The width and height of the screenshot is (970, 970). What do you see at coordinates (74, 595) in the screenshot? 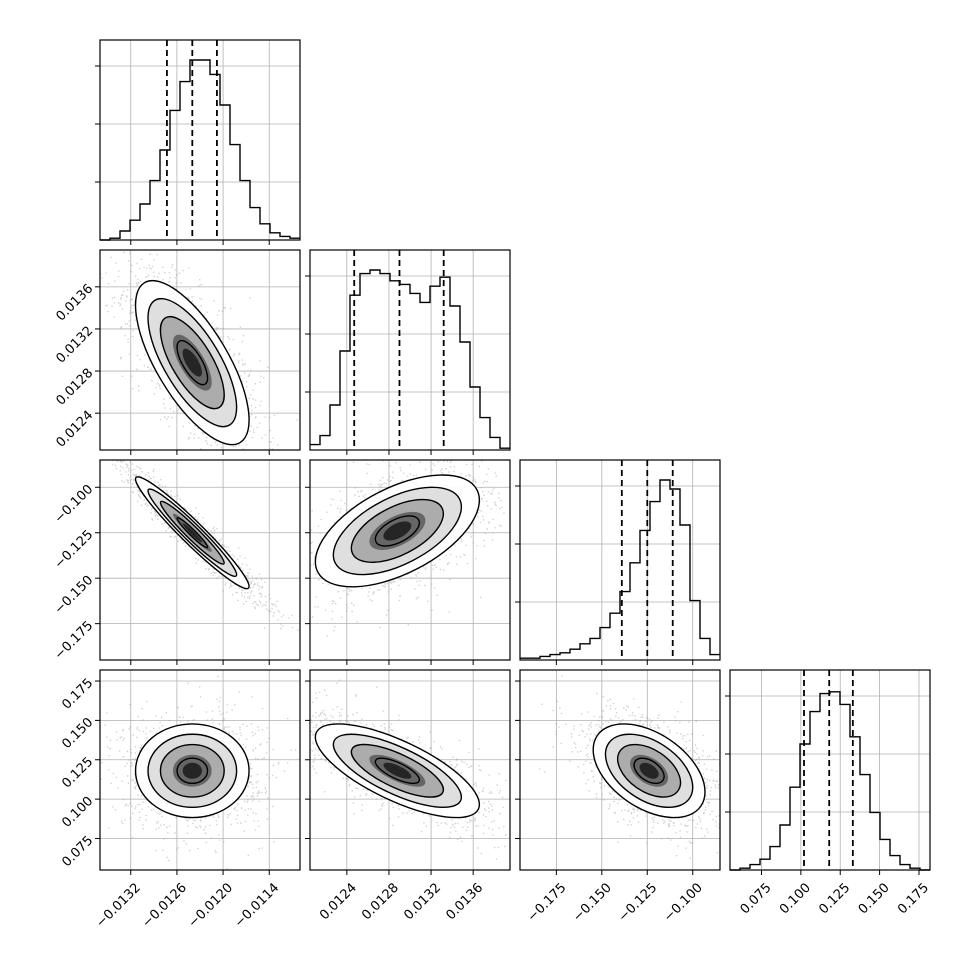
I see `y-tick-label: −0.150` at bounding box center [74, 595].